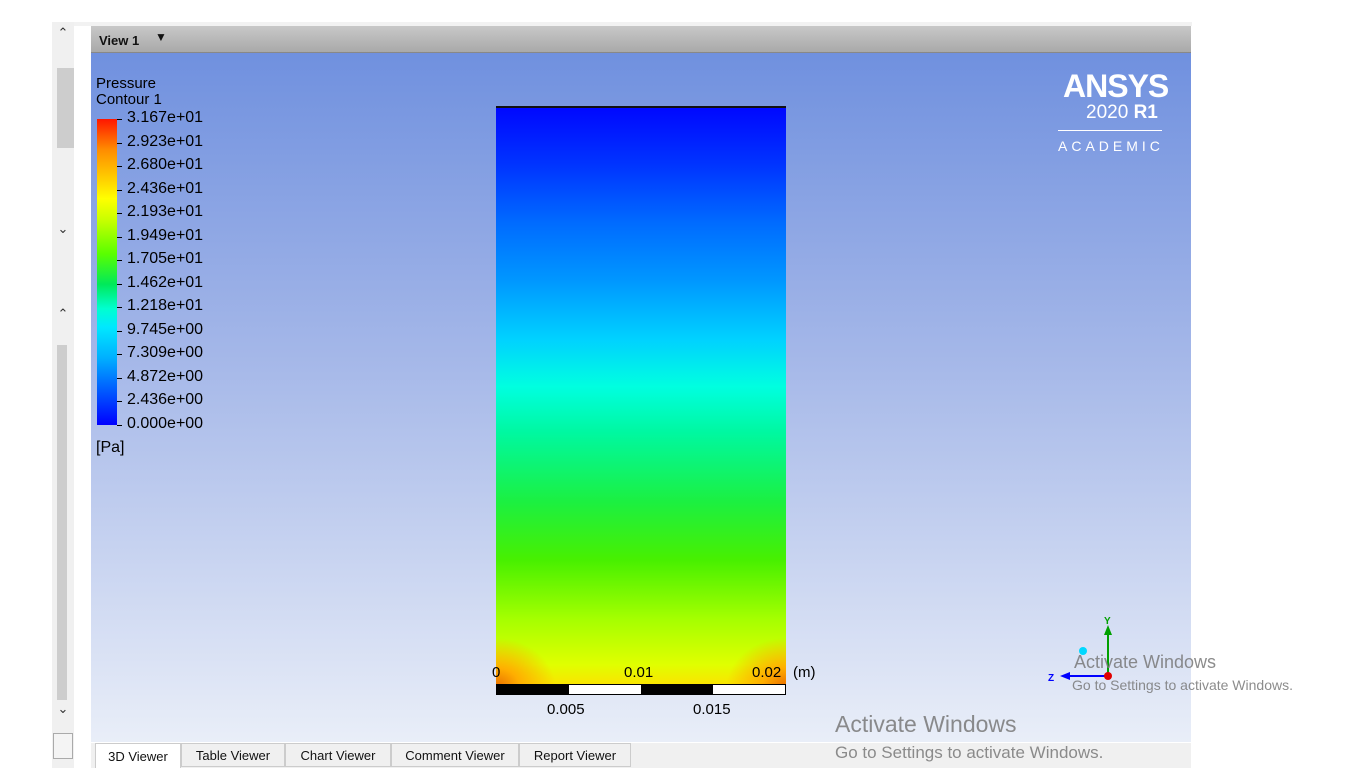  Describe the element at coordinates (1145, 662) in the screenshot. I see `watermark-title-1: Activate Windows` at that location.